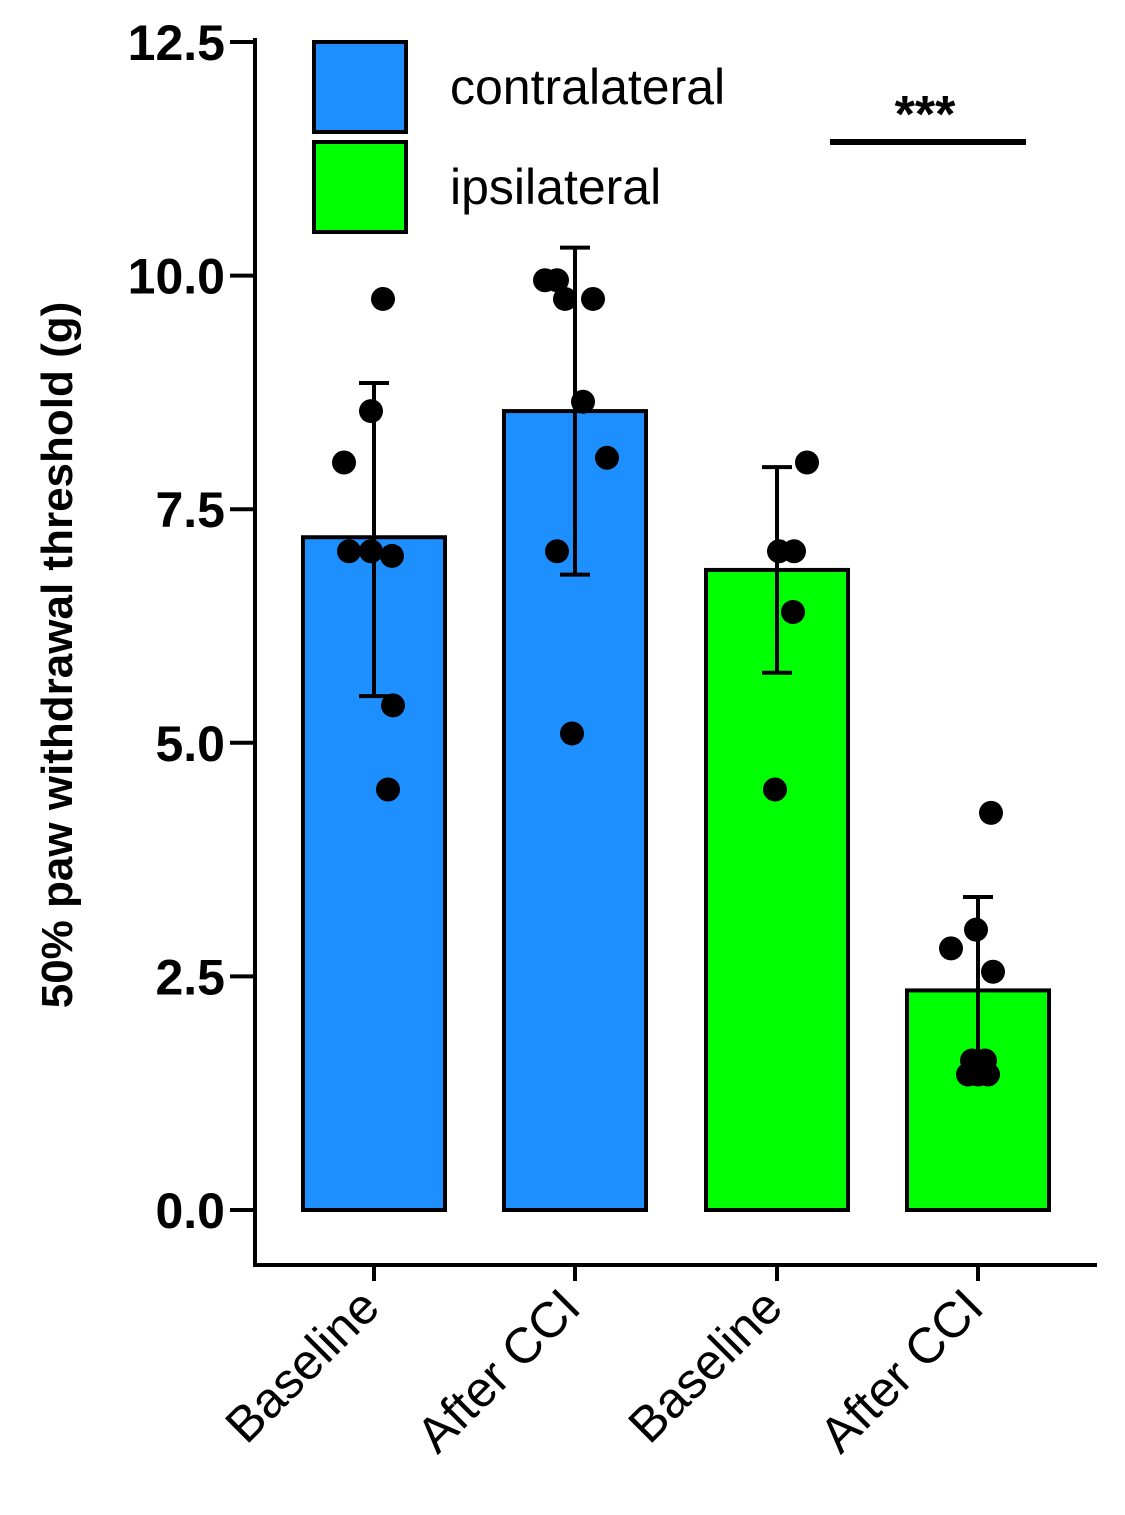 The height and width of the screenshot is (1515, 1125). Describe the element at coordinates (190, 744) in the screenshot. I see `y-tick-label: 5.0` at that location.